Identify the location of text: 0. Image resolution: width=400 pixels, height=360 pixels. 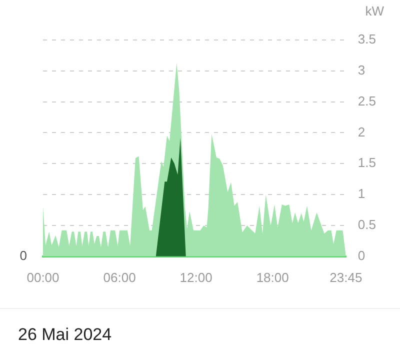
(23, 255).